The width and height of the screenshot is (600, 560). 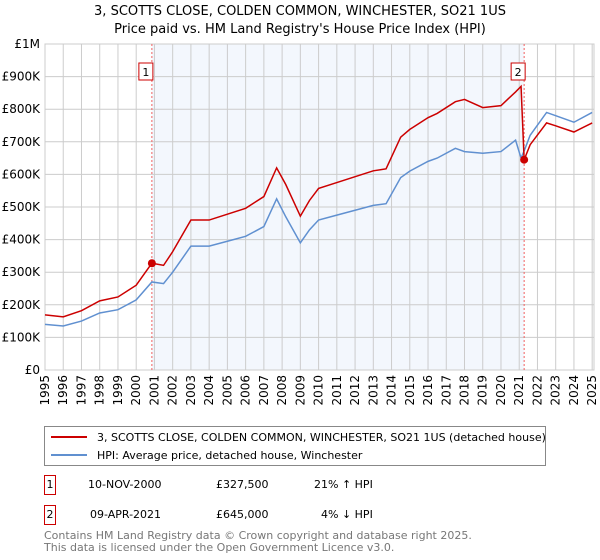 What do you see at coordinates (69, 437) in the screenshot?
I see `legend-swatch-red` at bounding box center [69, 437].